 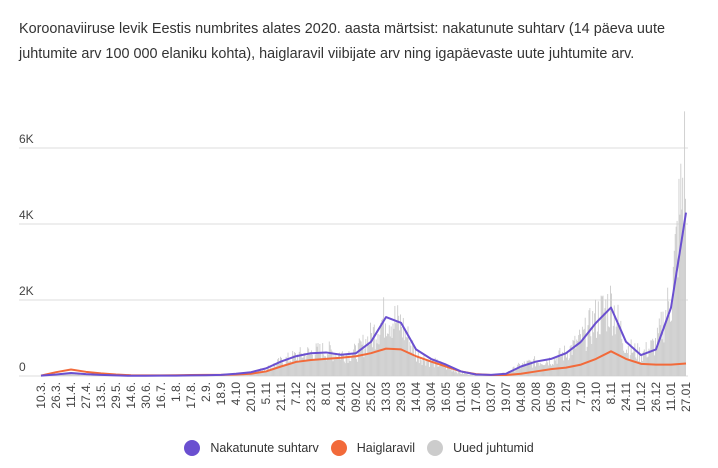 I want to click on x-tick-label: 09.02, so click(x=356, y=397).